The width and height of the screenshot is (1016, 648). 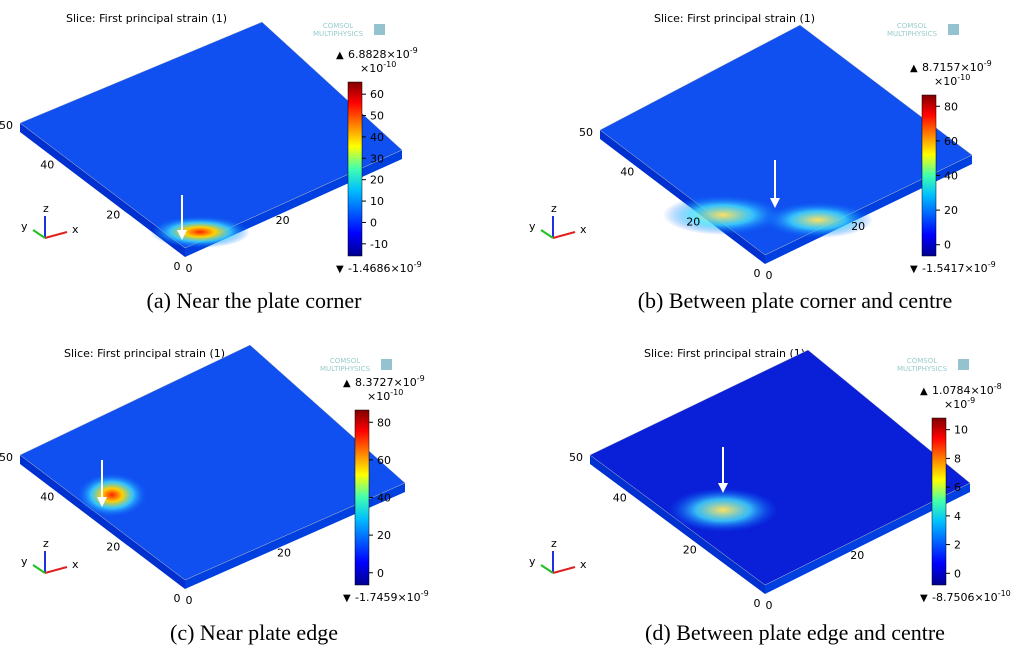 I want to click on axis-label: 40, so click(x=627, y=171).